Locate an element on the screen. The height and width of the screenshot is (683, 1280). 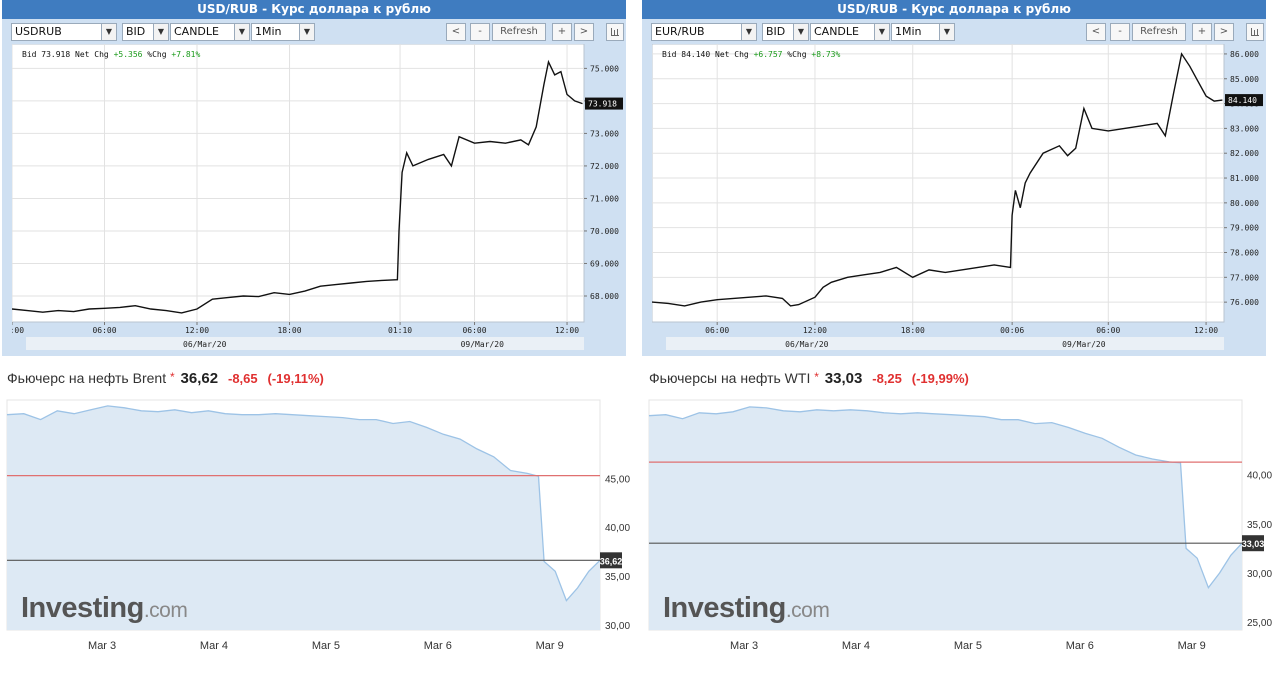
symbol-select: EUR/RUB ▼ is located at coordinates (704, 32).